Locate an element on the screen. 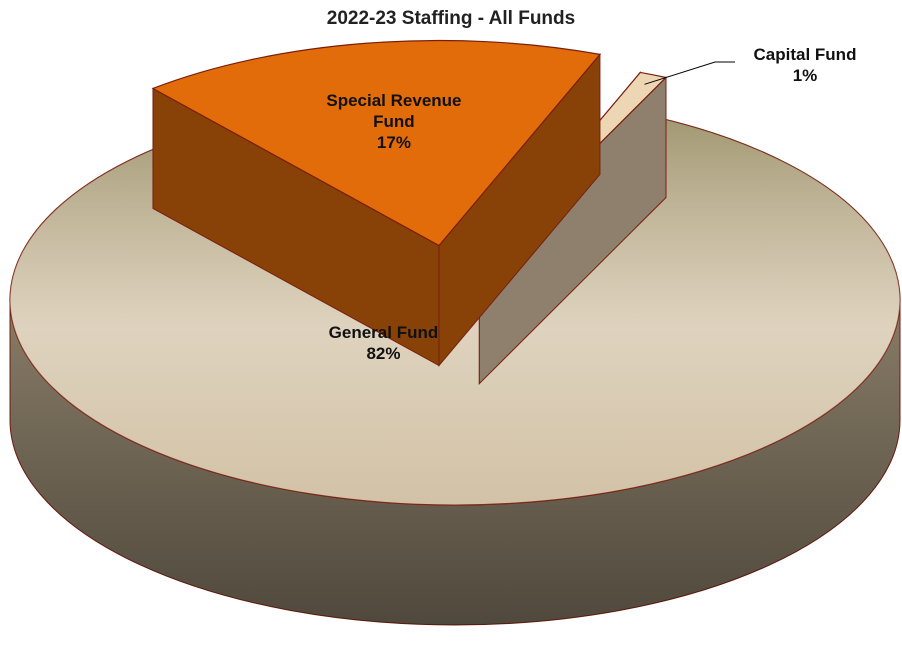 This screenshot has width=902, height=663. category-label: Special Revenue Fund is located at coordinates (394, 111).